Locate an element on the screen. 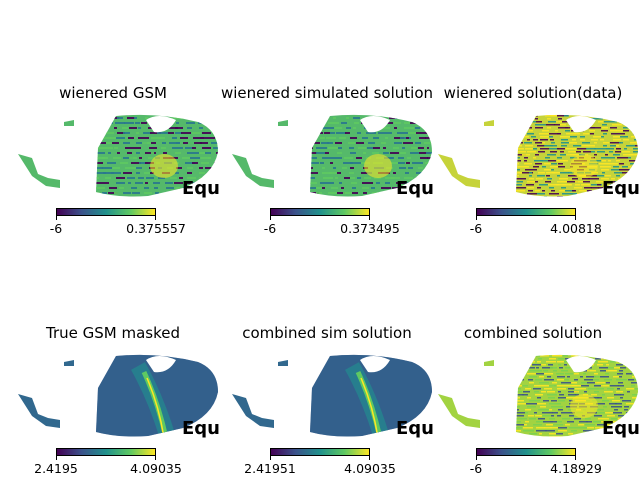  colorbar-max-label: 4.00818 is located at coordinates (576, 228).